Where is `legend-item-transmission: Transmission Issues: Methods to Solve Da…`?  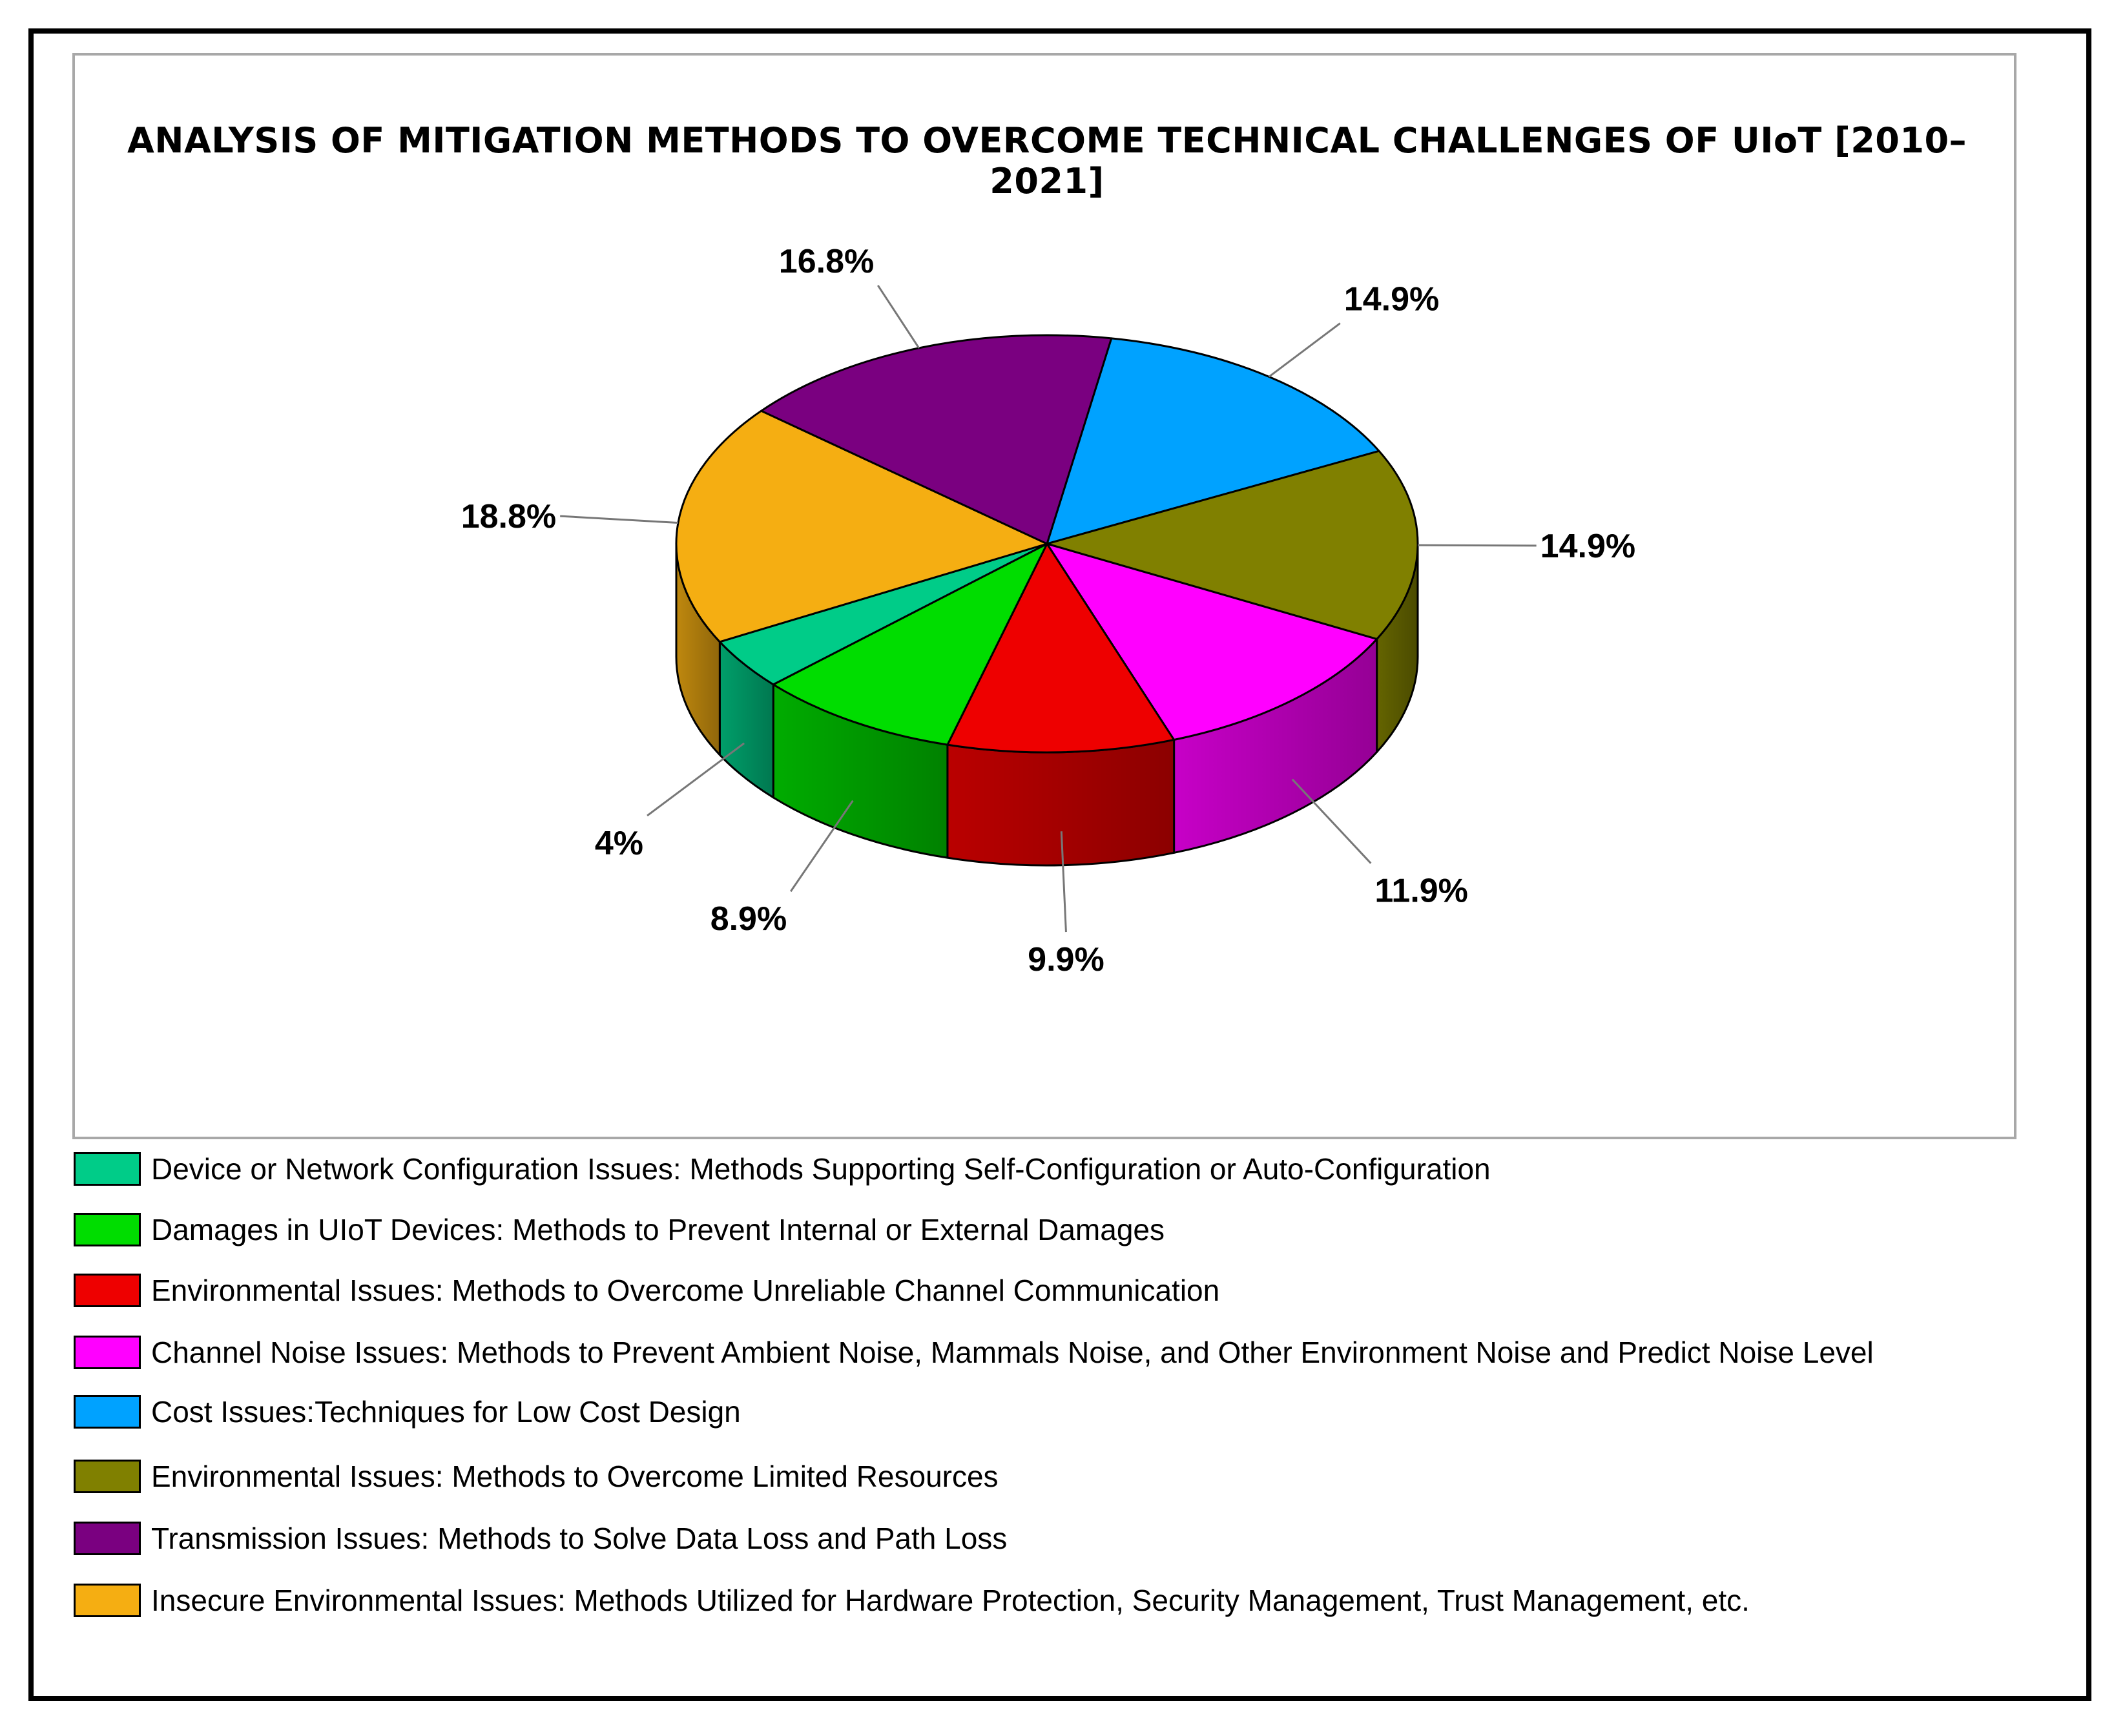 legend-item-transmission: Transmission Issues: Methods to Solve Da… is located at coordinates (540, 1538).